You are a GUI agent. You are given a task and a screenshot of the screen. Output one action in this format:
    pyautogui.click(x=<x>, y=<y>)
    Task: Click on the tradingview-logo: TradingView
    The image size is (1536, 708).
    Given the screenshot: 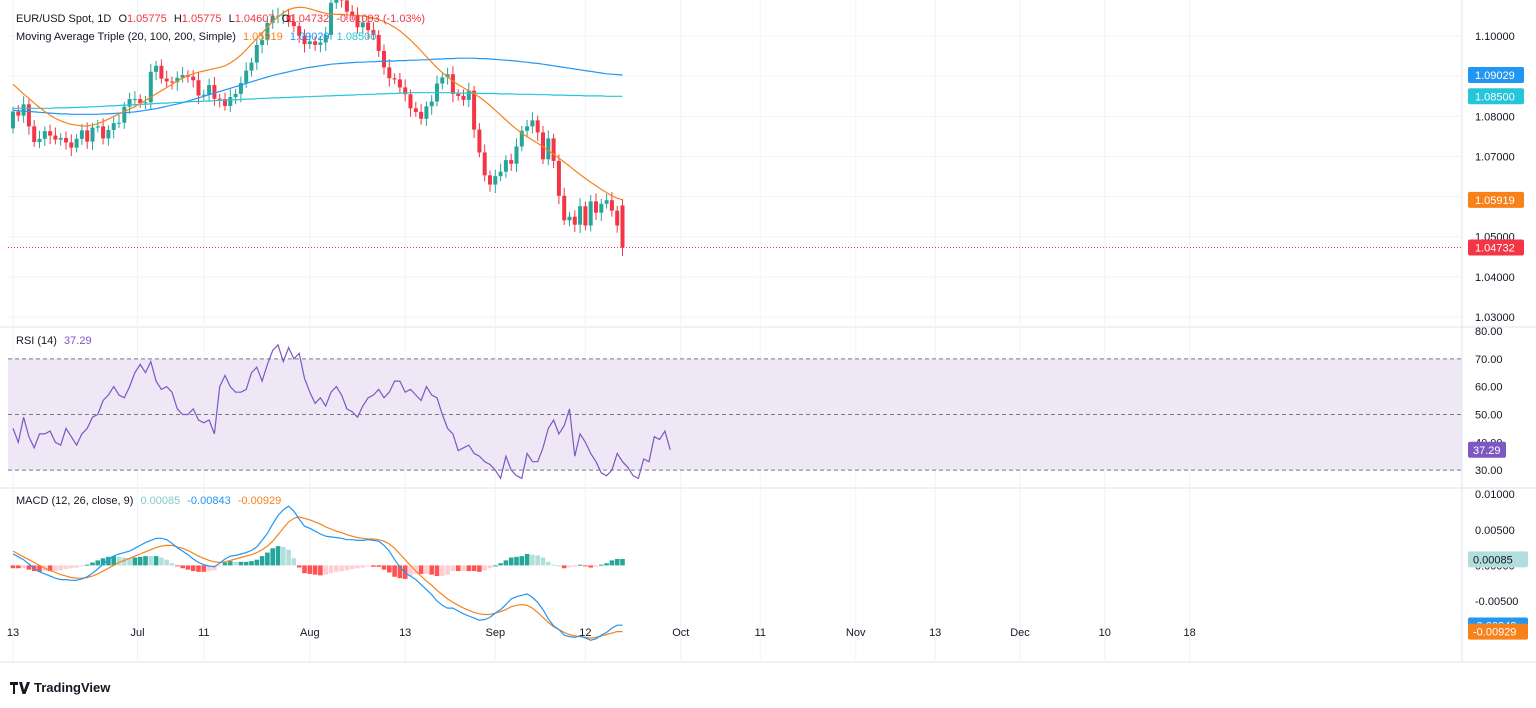 What is the action you would take?
    pyautogui.click(x=60, y=687)
    